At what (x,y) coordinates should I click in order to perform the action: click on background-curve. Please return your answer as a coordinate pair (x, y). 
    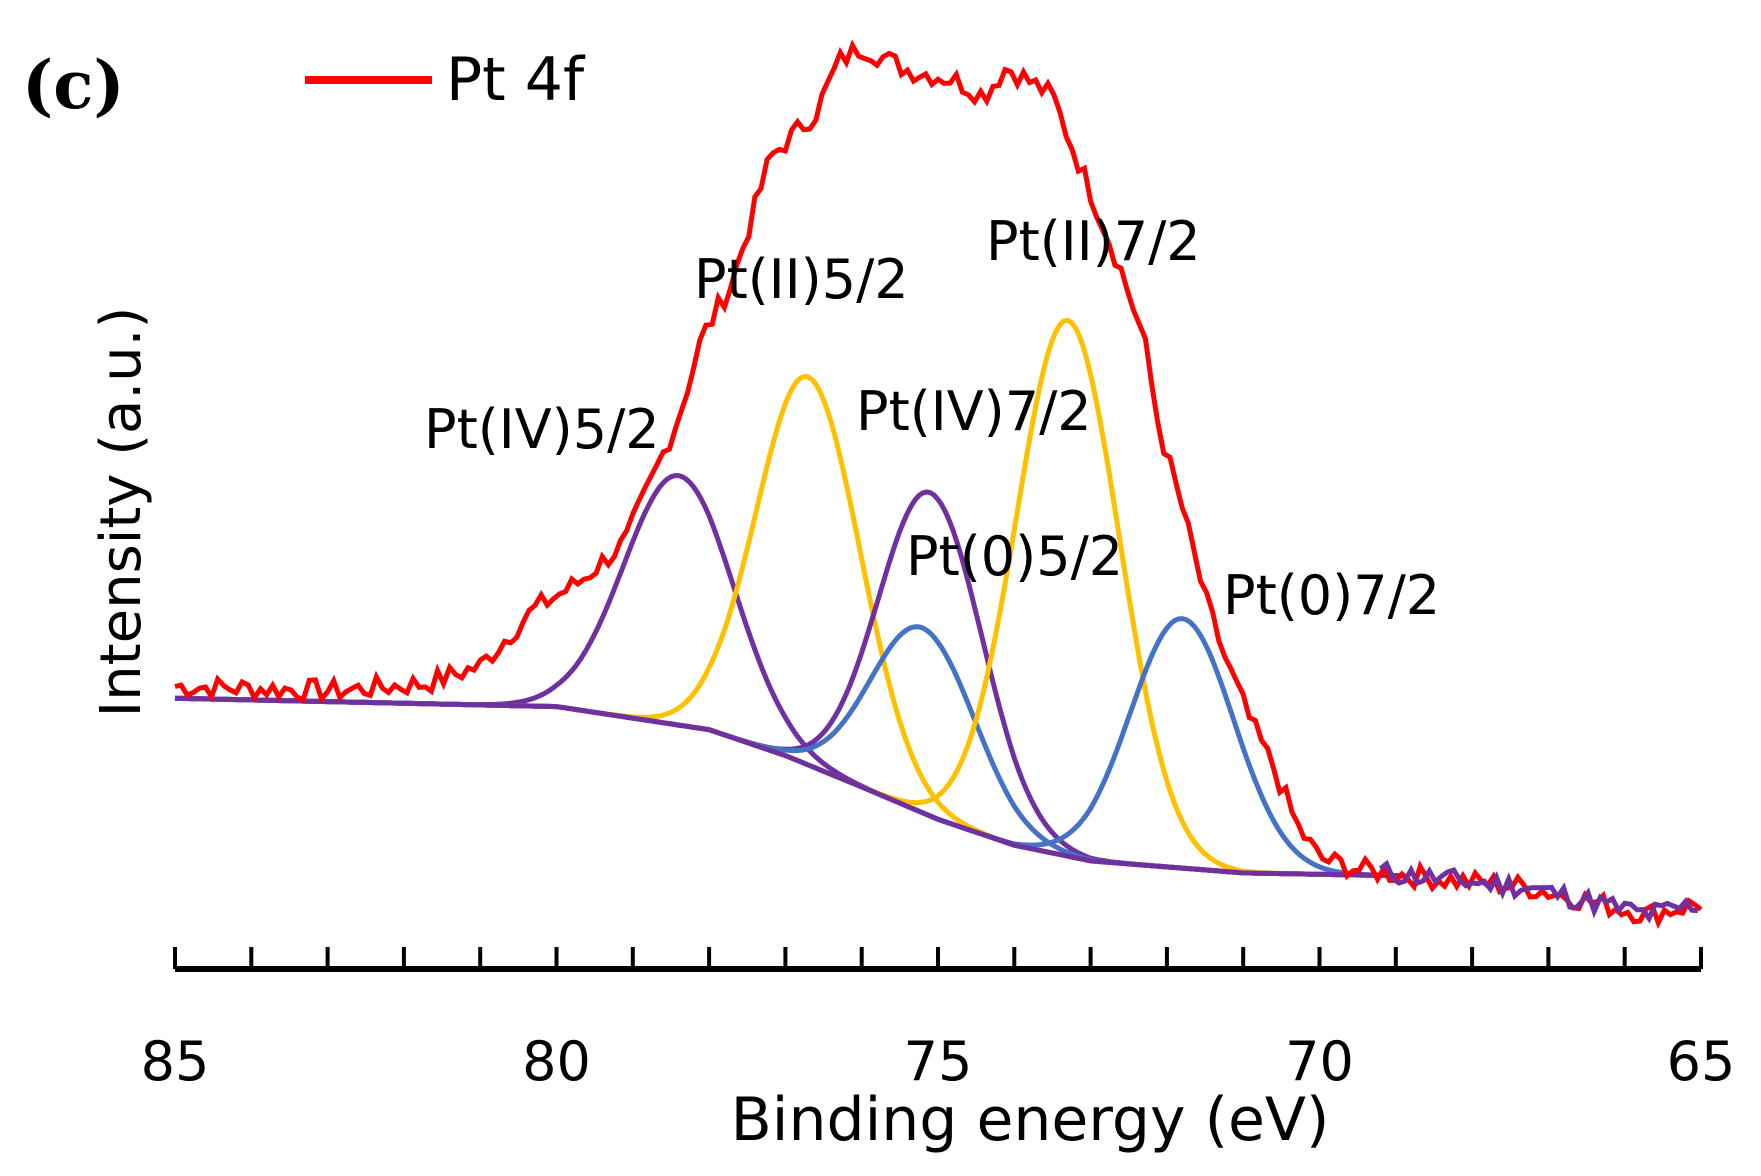
    Looking at the image, I should click on (789, 787).